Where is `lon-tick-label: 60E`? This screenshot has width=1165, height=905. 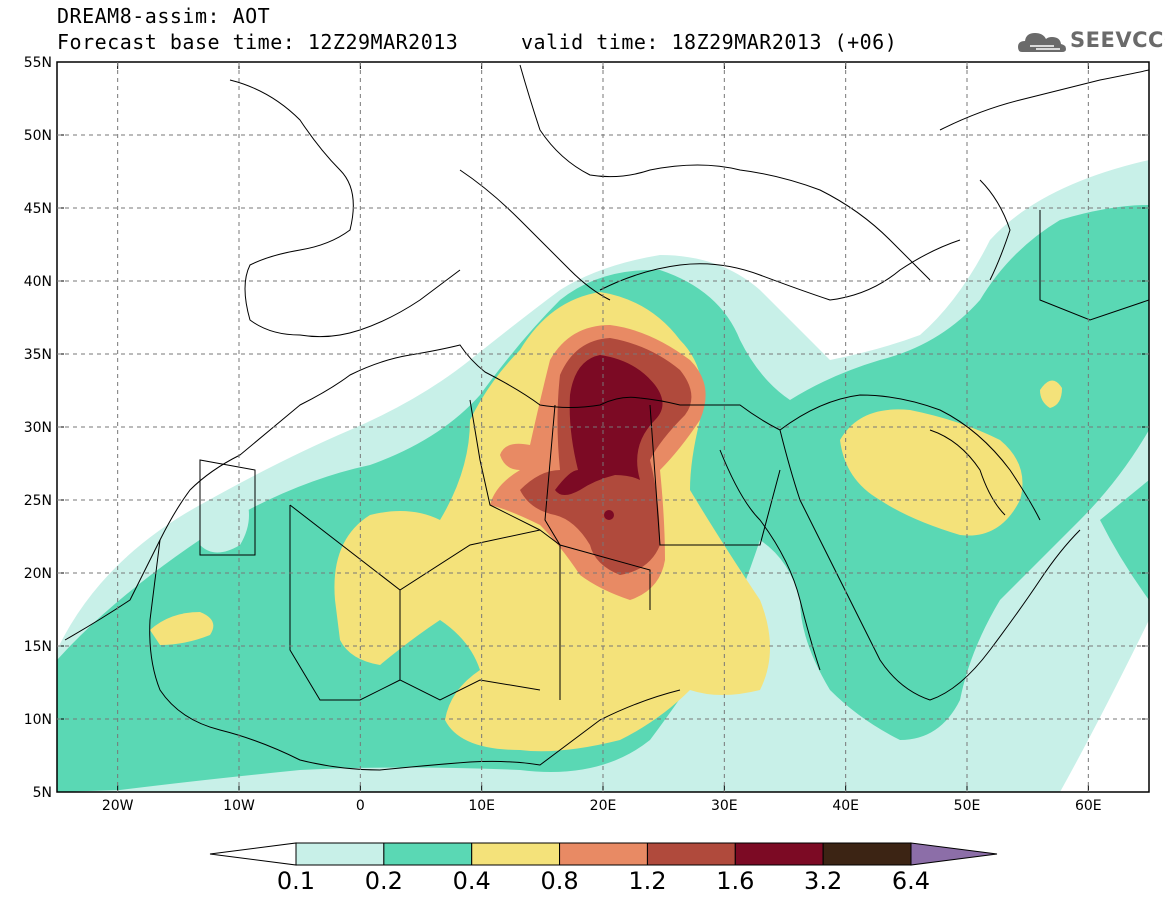
lon-tick-label: 60E is located at coordinates (1088, 806).